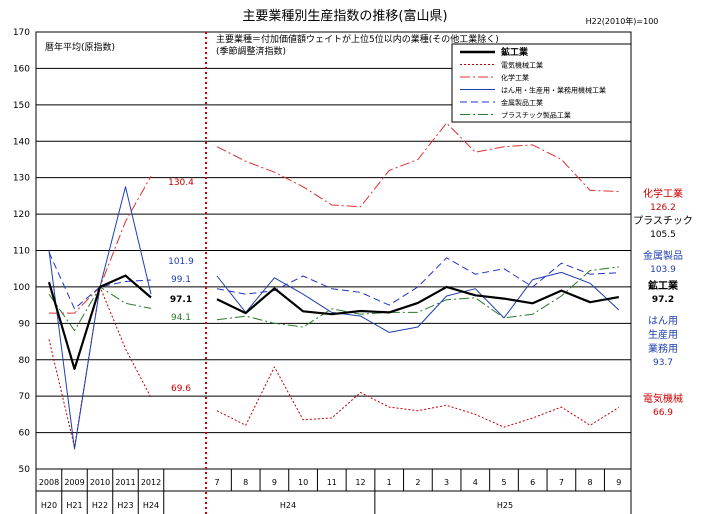 The width and height of the screenshot is (703, 514). Describe the element at coordinates (515, 52) in the screenshot. I see `legend-label-mining: 鉱工業` at that location.